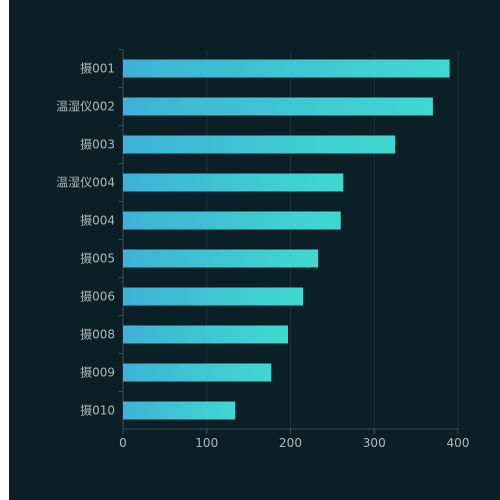 The image size is (500, 500). What do you see at coordinates (97, 220) in the screenshot?
I see `category-label: 摄004` at bounding box center [97, 220].